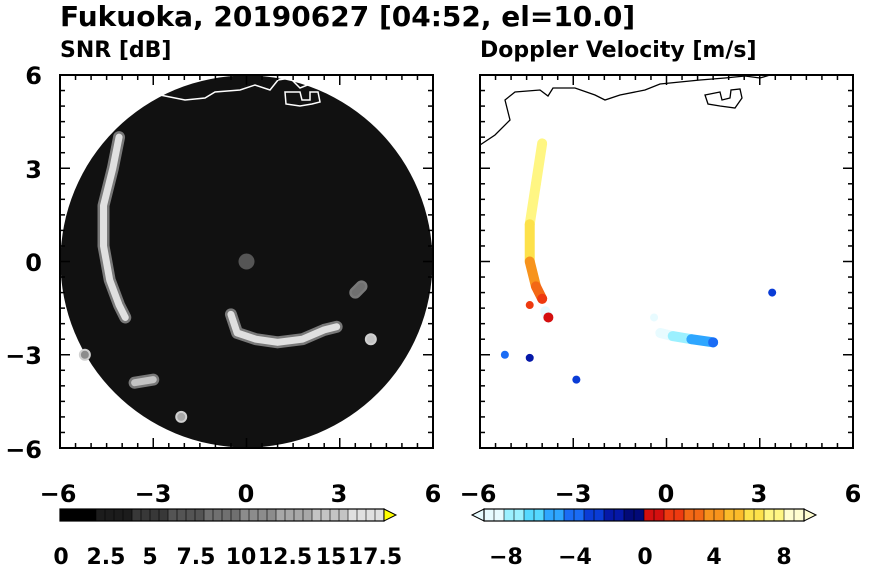 This screenshot has height=570, width=870. What do you see at coordinates (259, 88) in the screenshot?
I see `snr-coastline` at bounding box center [259, 88].